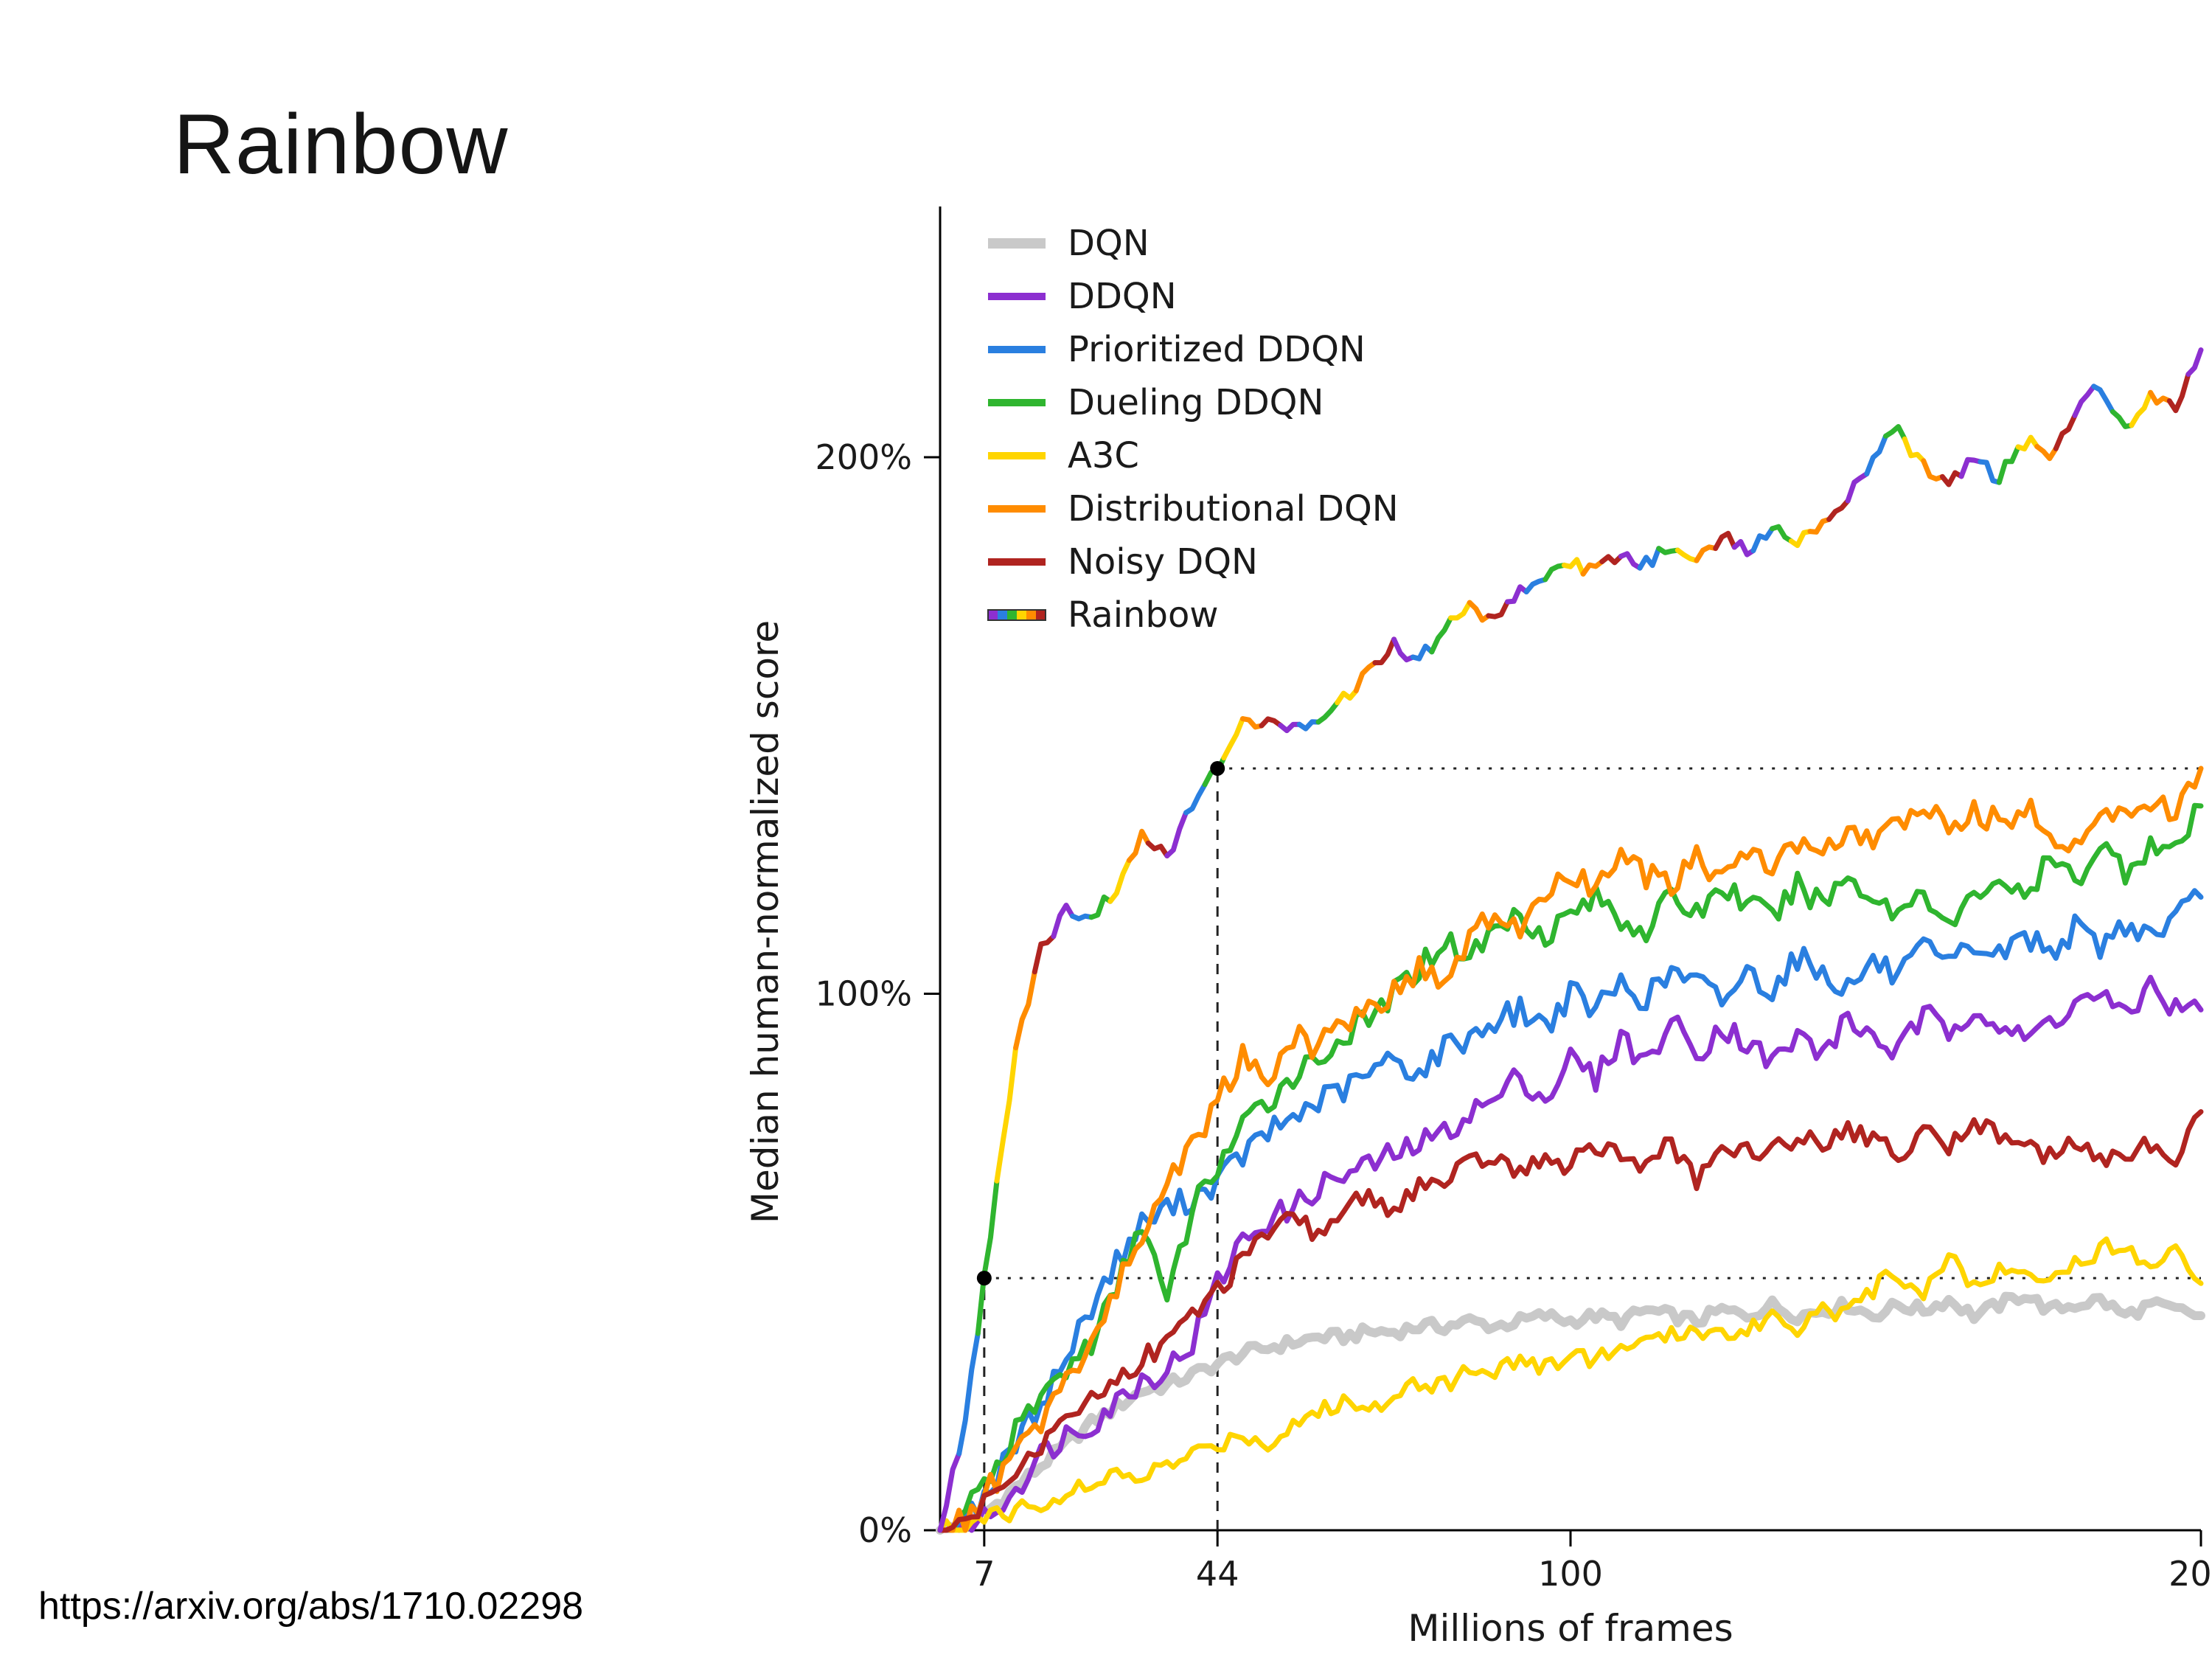 The image size is (2212, 1663). I want to click on annotation-dot, so click(1217, 768).